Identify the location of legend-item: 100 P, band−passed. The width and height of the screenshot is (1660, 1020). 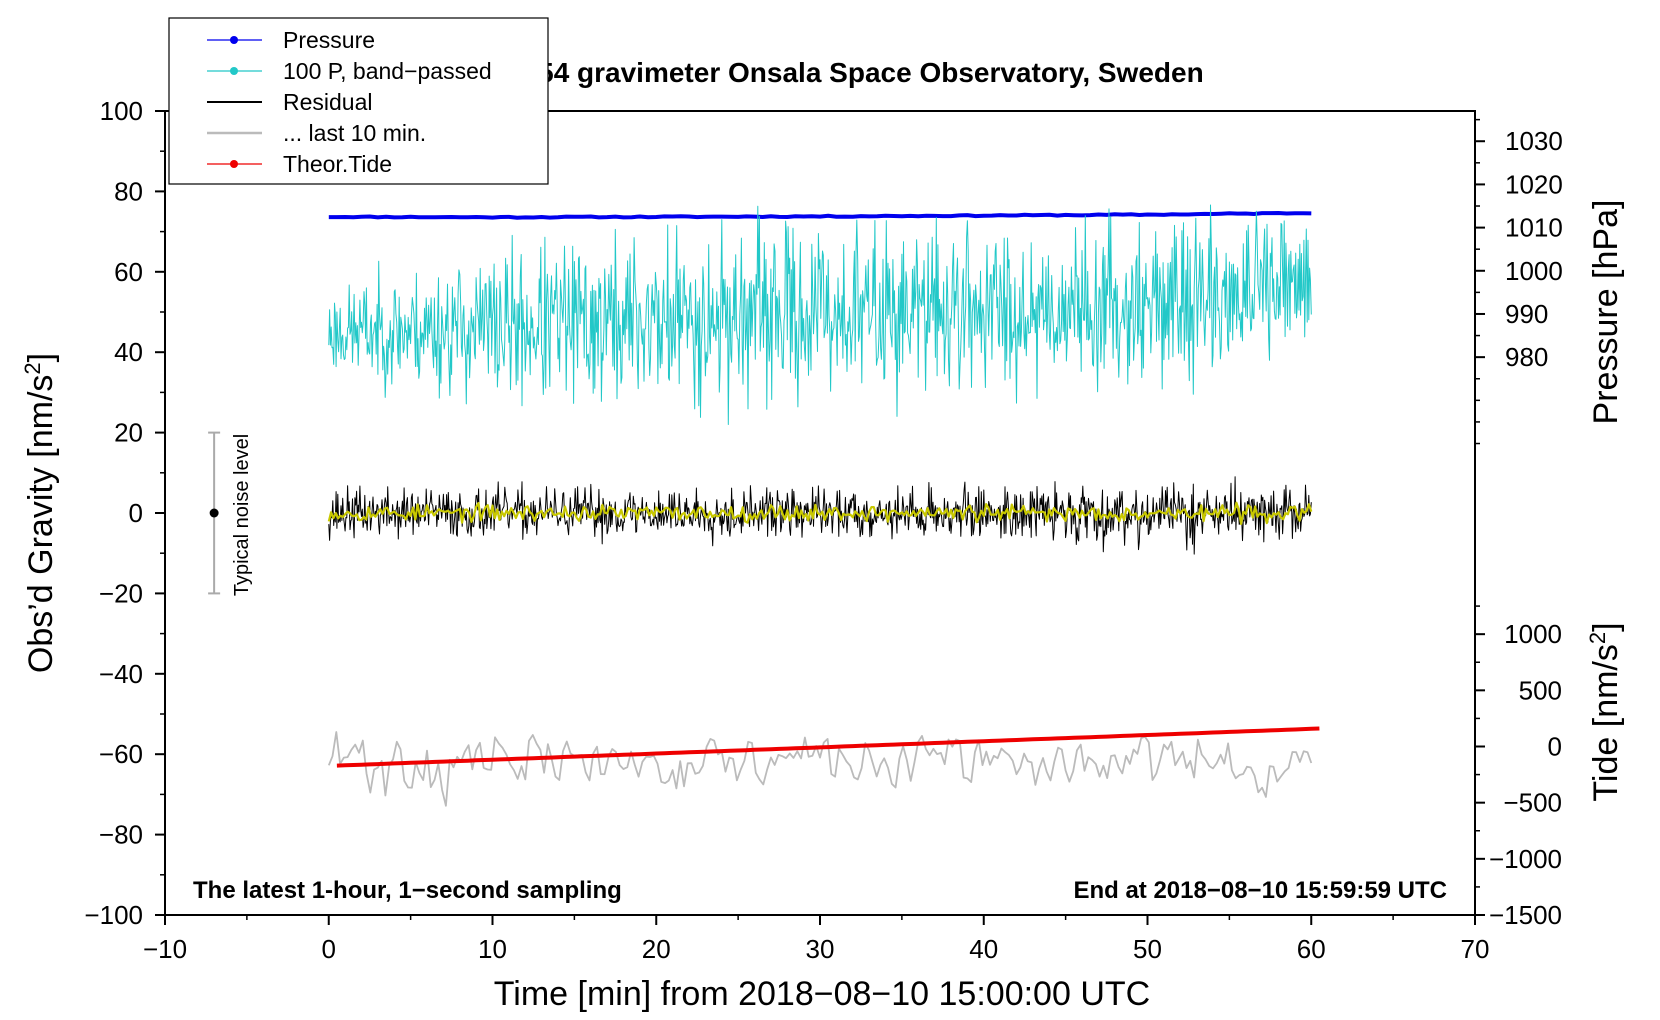
(349, 71).